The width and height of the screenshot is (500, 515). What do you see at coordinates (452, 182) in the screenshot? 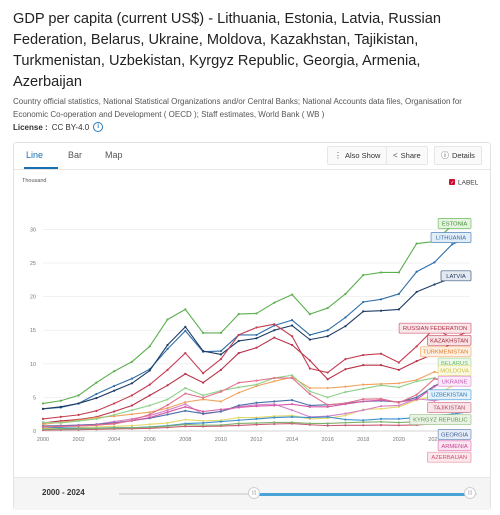
I see `label-checkbox` at bounding box center [452, 182].